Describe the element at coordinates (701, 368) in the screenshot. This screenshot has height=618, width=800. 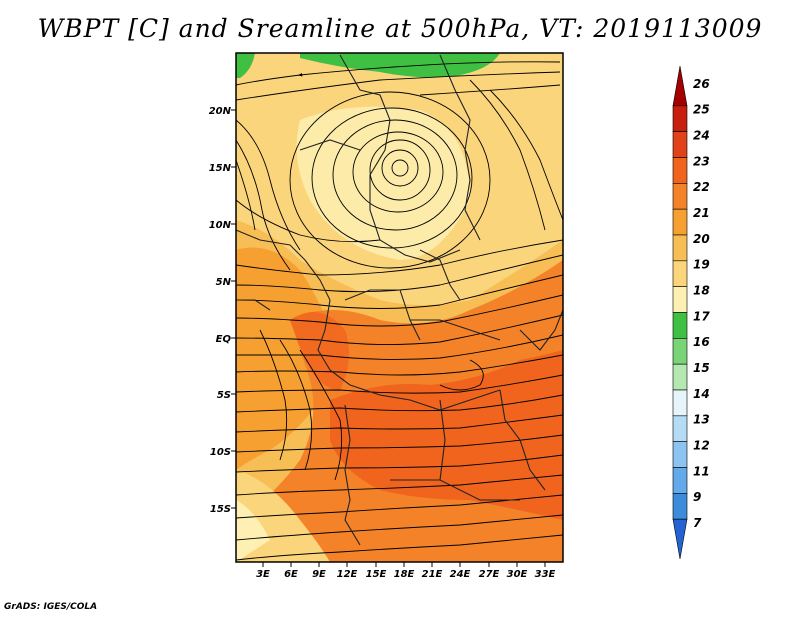
I see `colorbar-label: 15` at that location.